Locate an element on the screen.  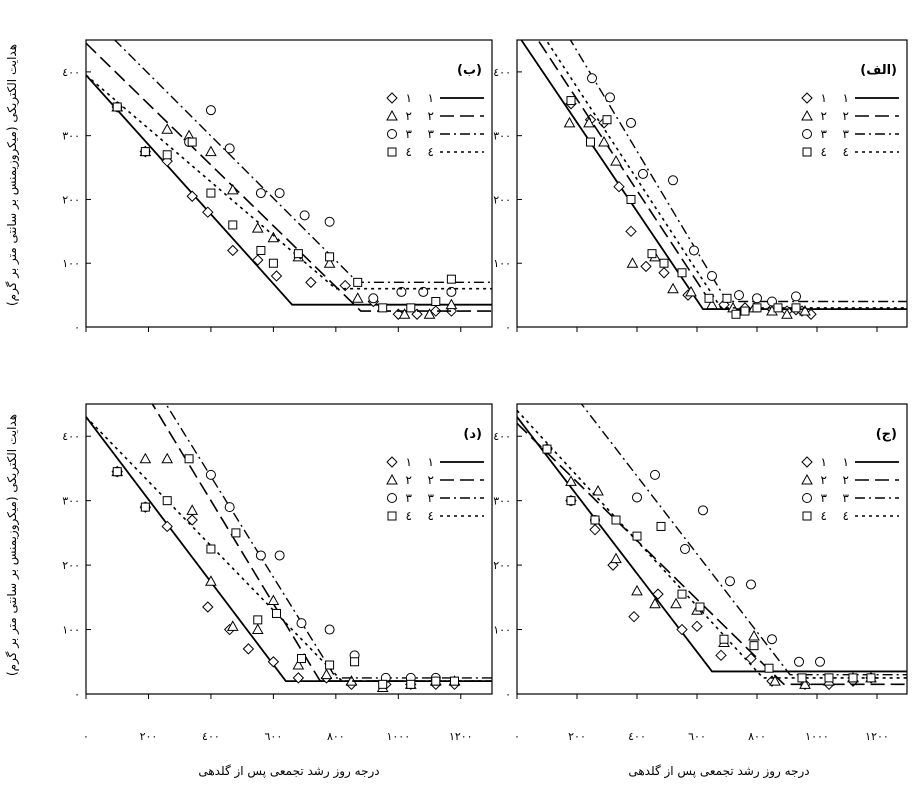
x-tick-label: ٦۰۰ is located at coordinates (274, 736).